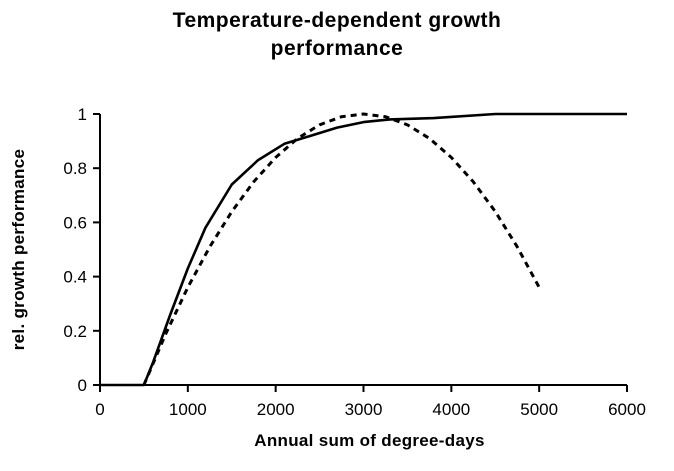  What do you see at coordinates (364, 409) in the screenshot?
I see `x-tick-label: 3000` at bounding box center [364, 409].